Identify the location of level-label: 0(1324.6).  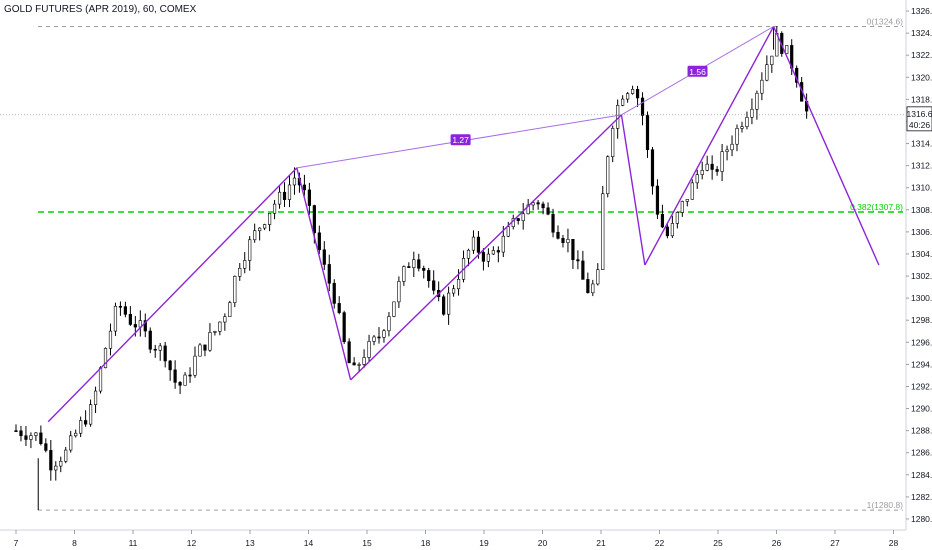
(885, 22).